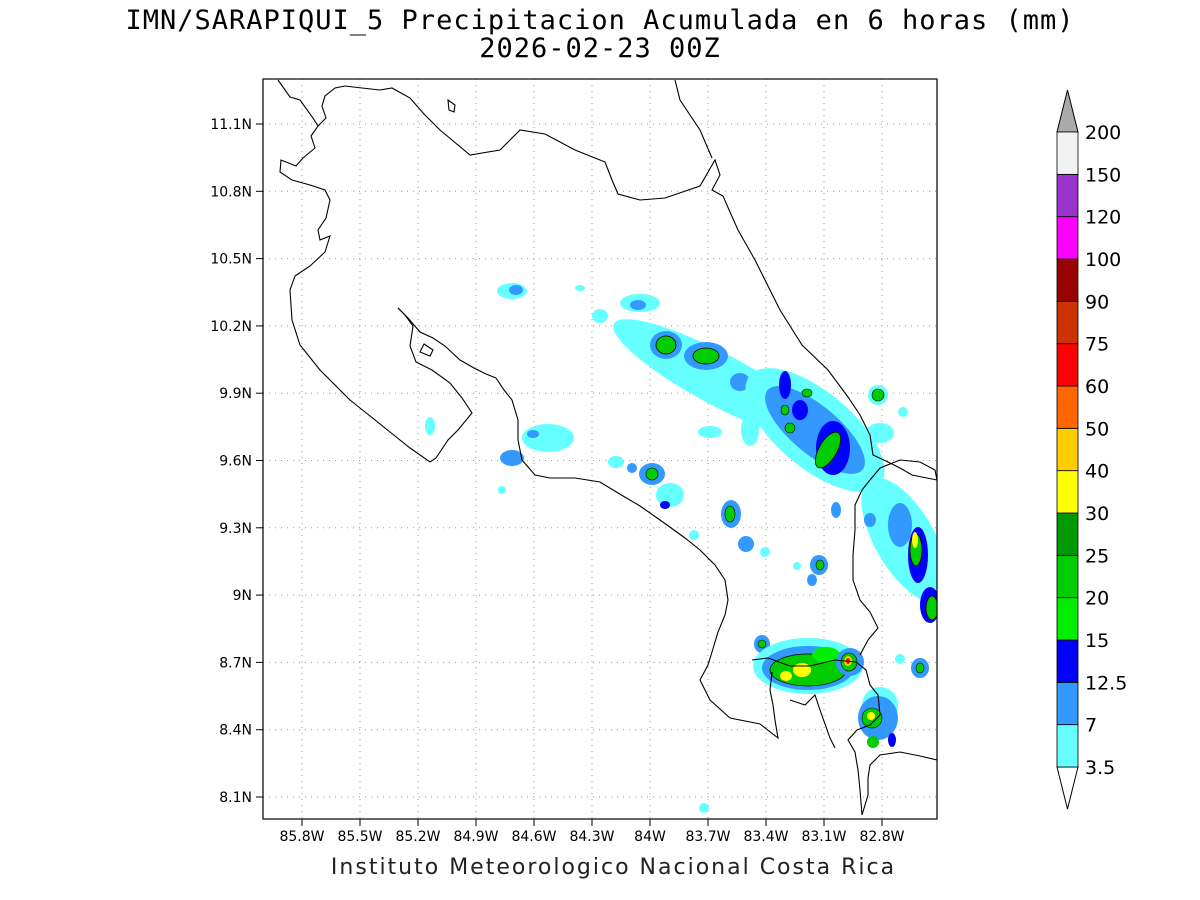  I want to click on lat-tick-label: 9.9N, so click(235, 394).